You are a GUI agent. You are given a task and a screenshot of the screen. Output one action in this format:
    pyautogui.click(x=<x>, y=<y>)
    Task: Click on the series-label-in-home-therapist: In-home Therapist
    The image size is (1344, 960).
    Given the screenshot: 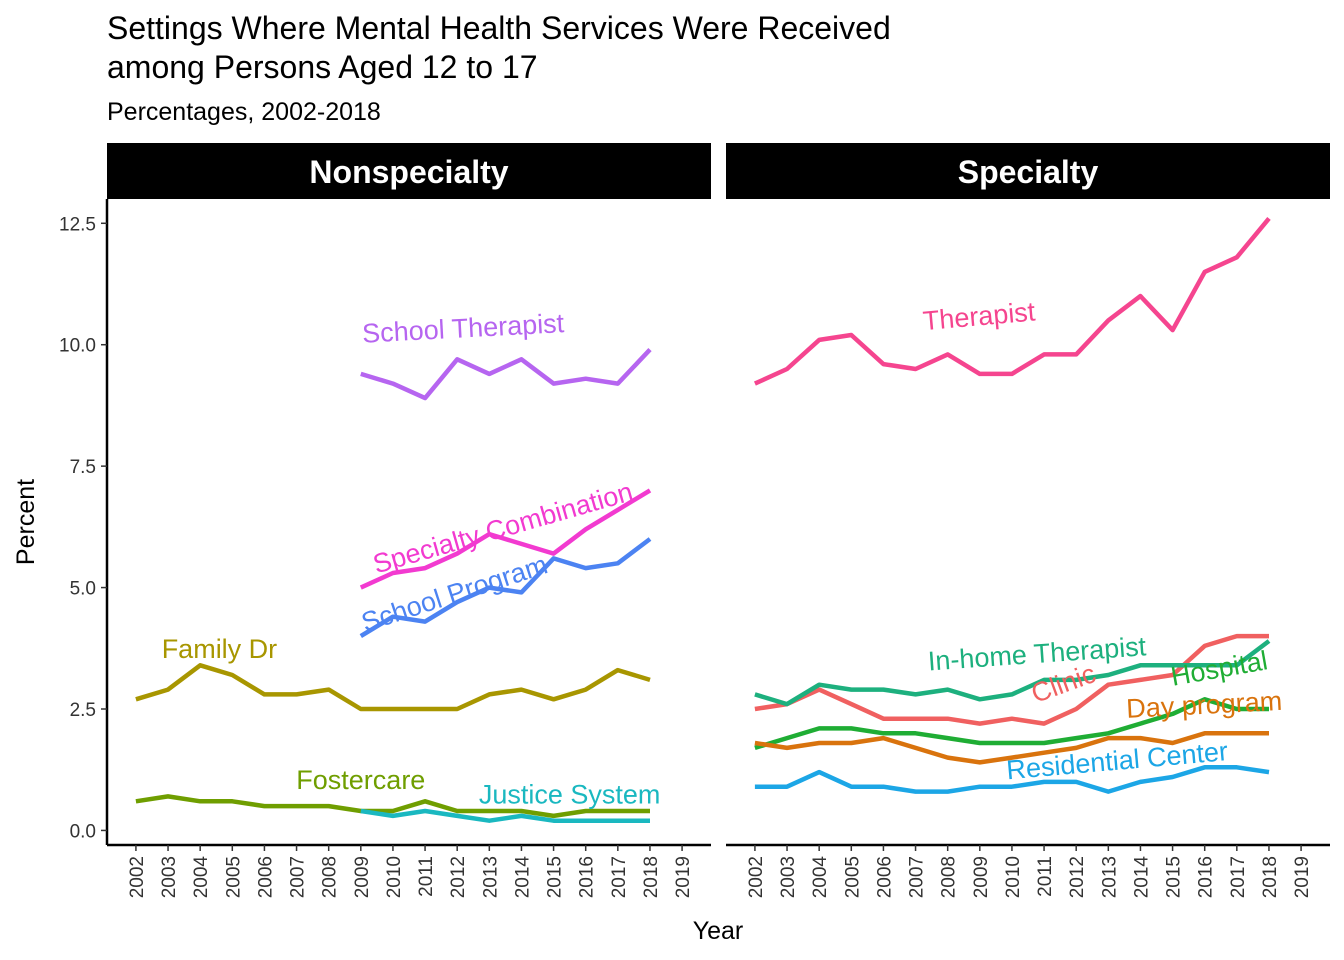 What is the action you would take?
    pyautogui.click(x=1037, y=653)
    